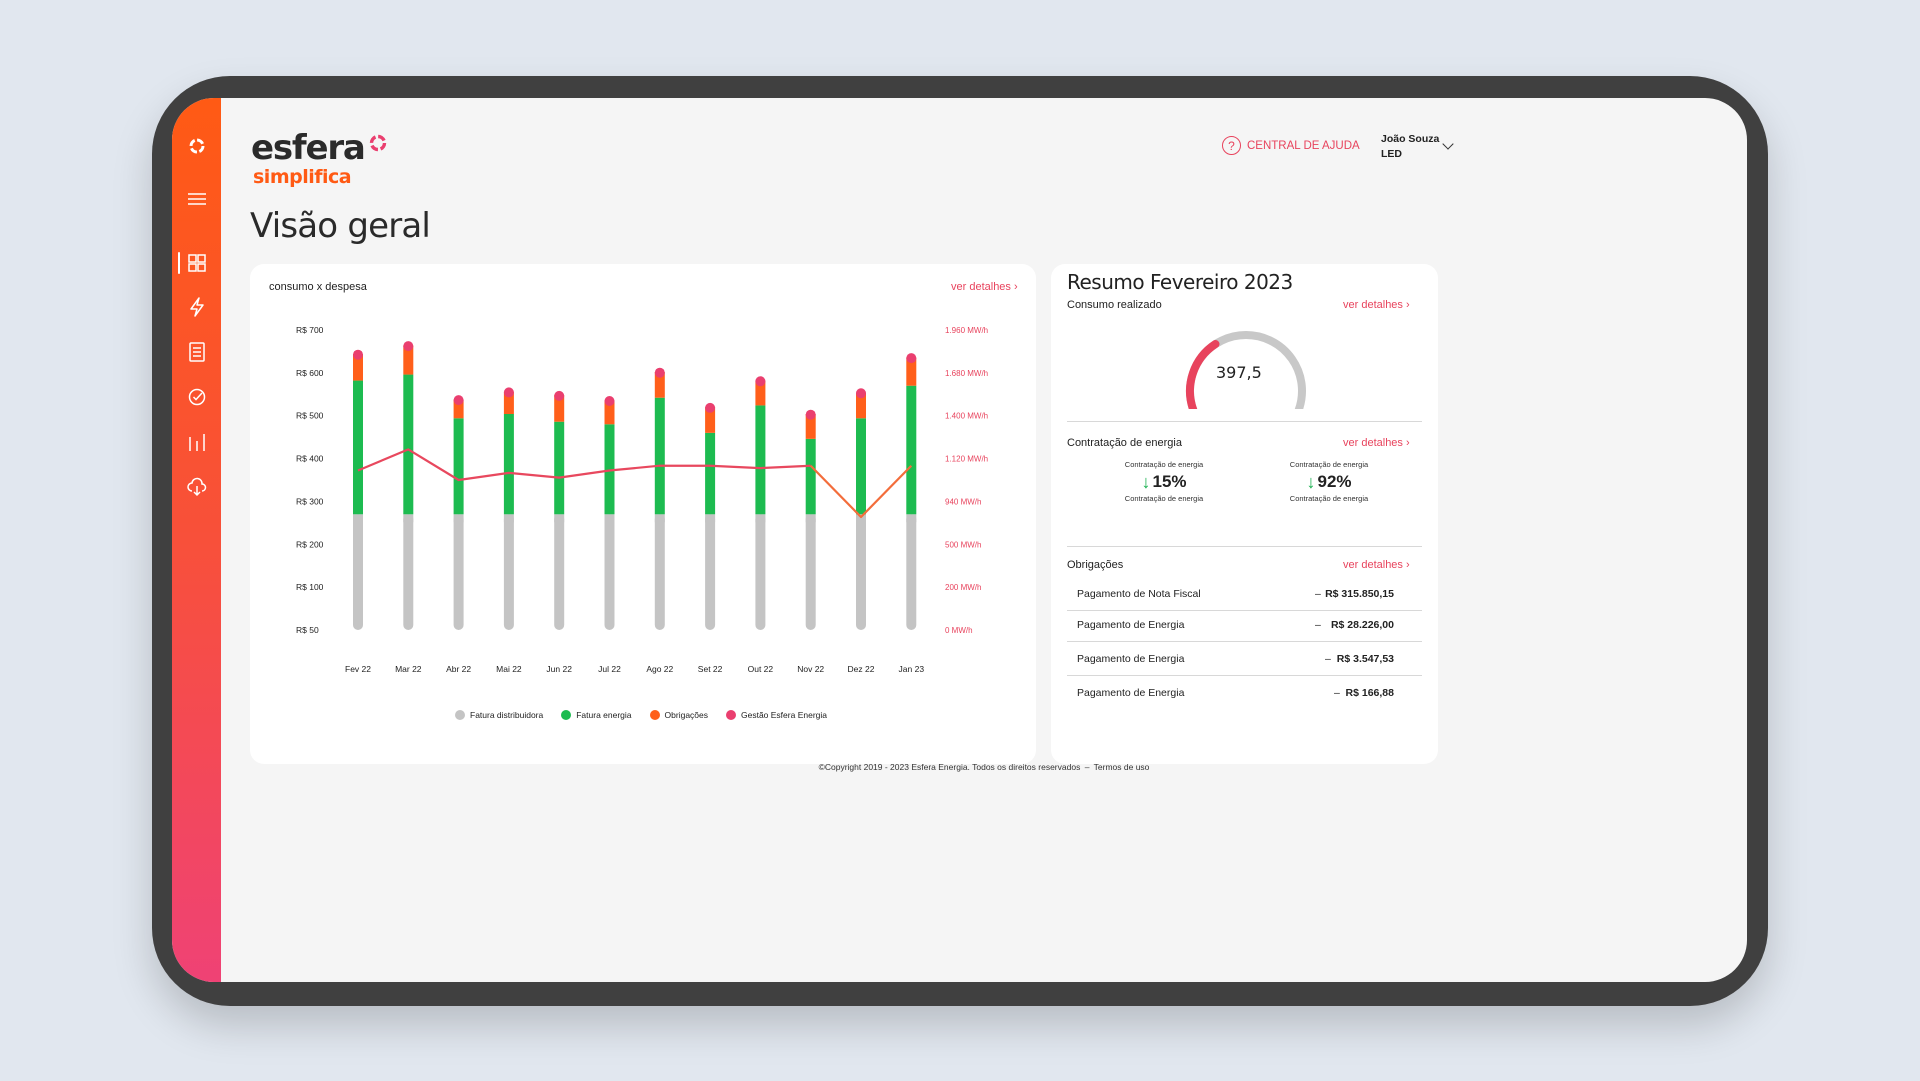 This screenshot has height=1081, width=1920. Describe the element at coordinates (861, 669) in the screenshot. I see `x-axis-tick-label: Dez 22` at that location.